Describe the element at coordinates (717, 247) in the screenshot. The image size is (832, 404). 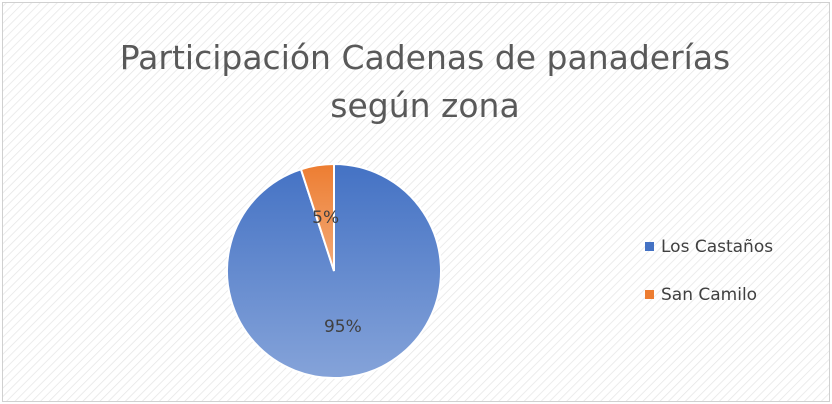
I see `legend-label: Los Castaños` at that location.